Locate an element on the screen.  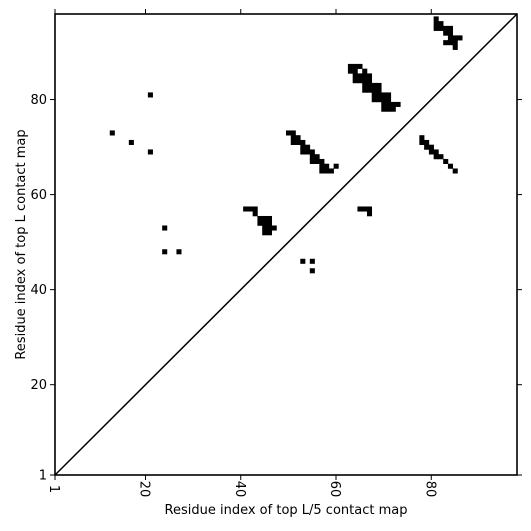
x-axis-label: Residue index of top L/5 contact map is located at coordinates (286, 510).